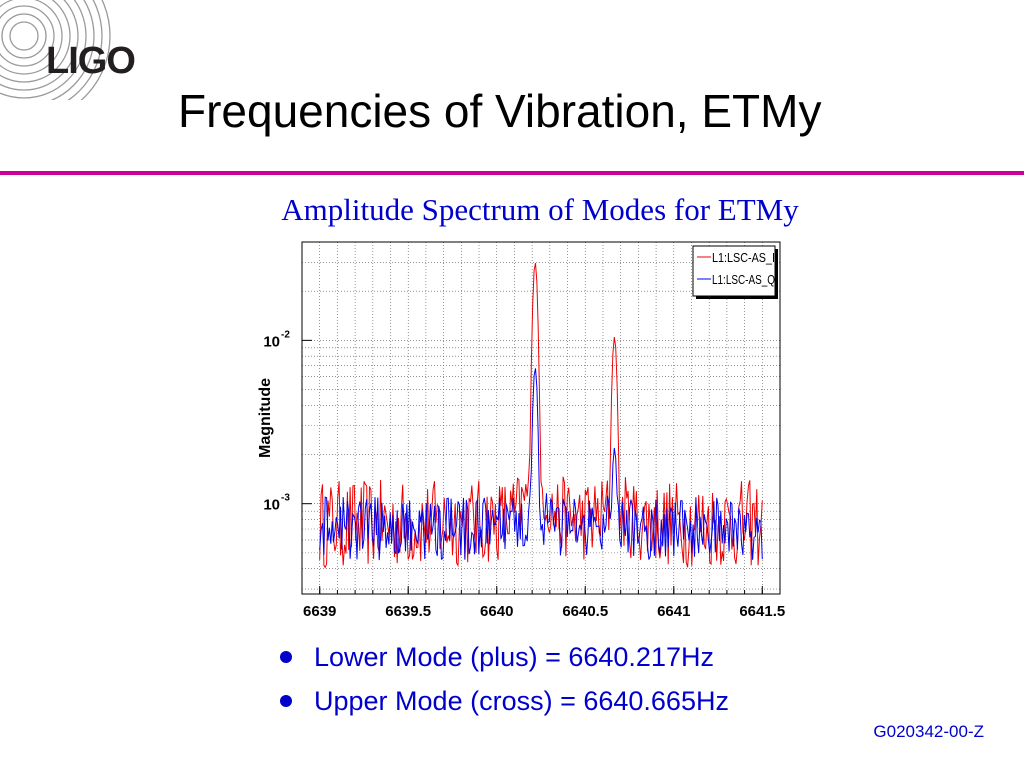  Describe the element at coordinates (743, 258) in the screenshot. I see `legend-label: L1:LSC-AS_I` at that location.